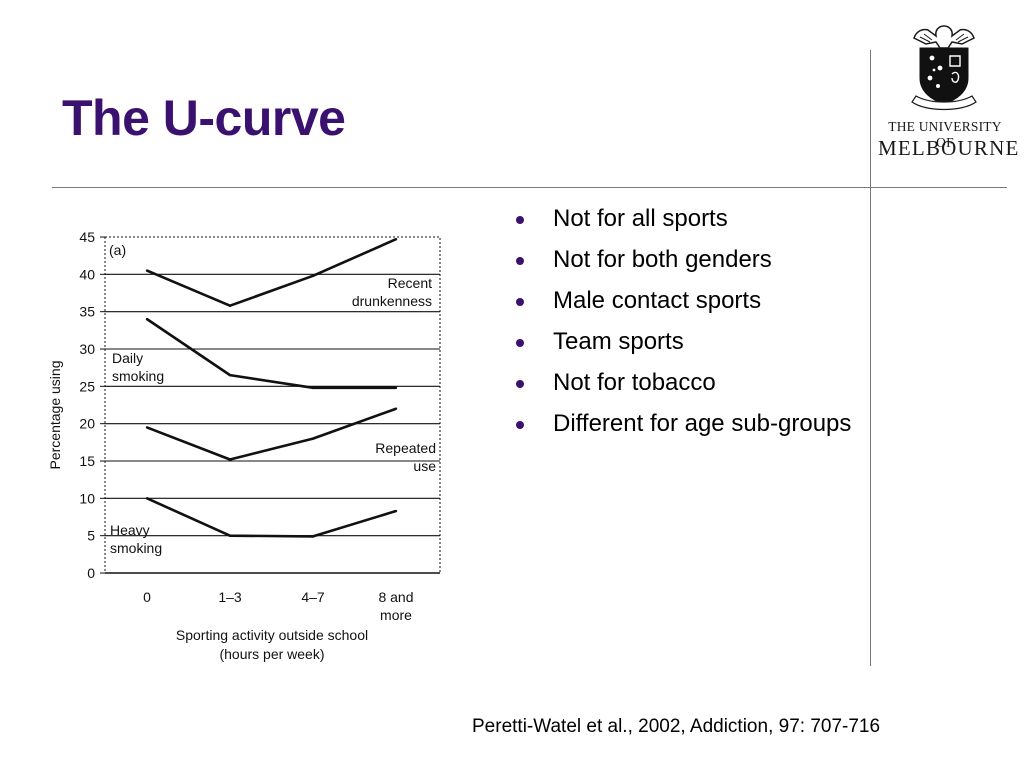 The width and height of the screenshot is (1024, 768). What do you see at coordinates (410, 283) in the screenshot?
I see `series-label: Recent` at bounding box center [410, 283].